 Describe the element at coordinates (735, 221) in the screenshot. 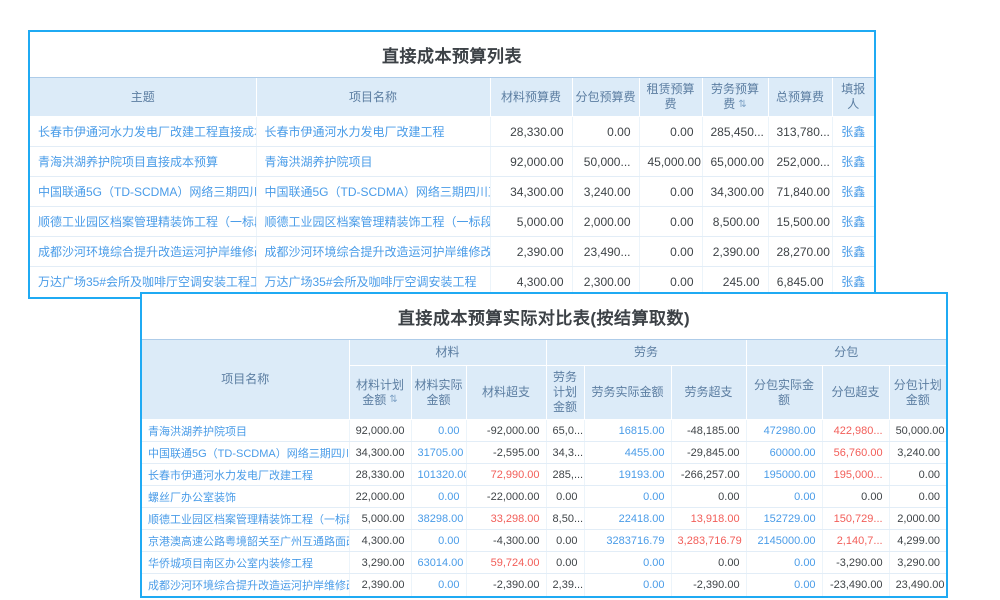

I see `labor-budget-cell: 8,500.00` at that location.